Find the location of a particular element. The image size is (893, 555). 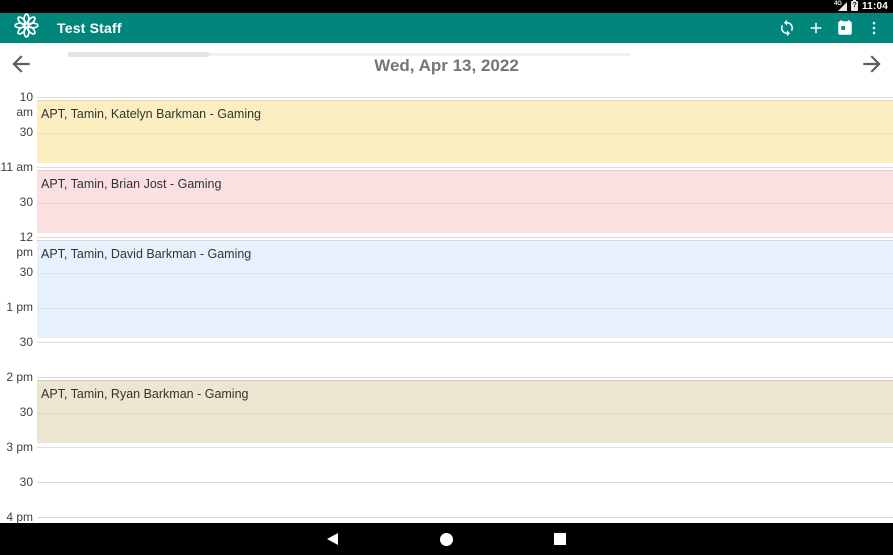

time-label: 4 pm is located at coordinates (19, 516).